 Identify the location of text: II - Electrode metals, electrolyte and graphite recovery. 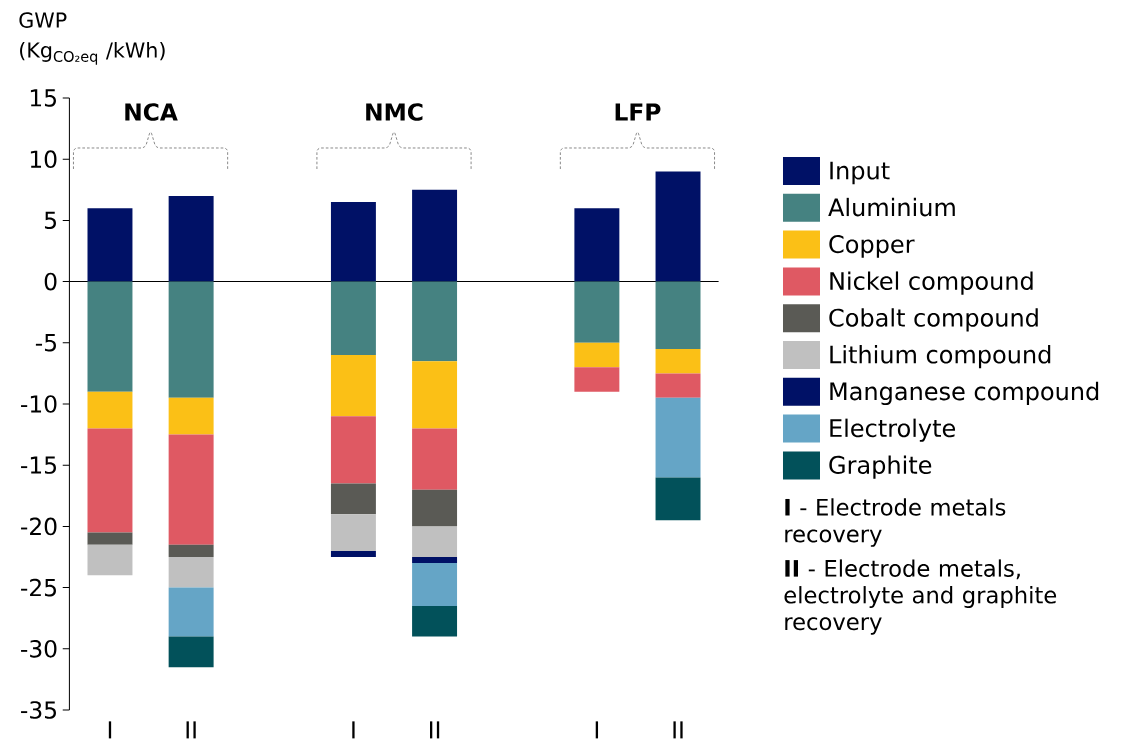
(920, 597).